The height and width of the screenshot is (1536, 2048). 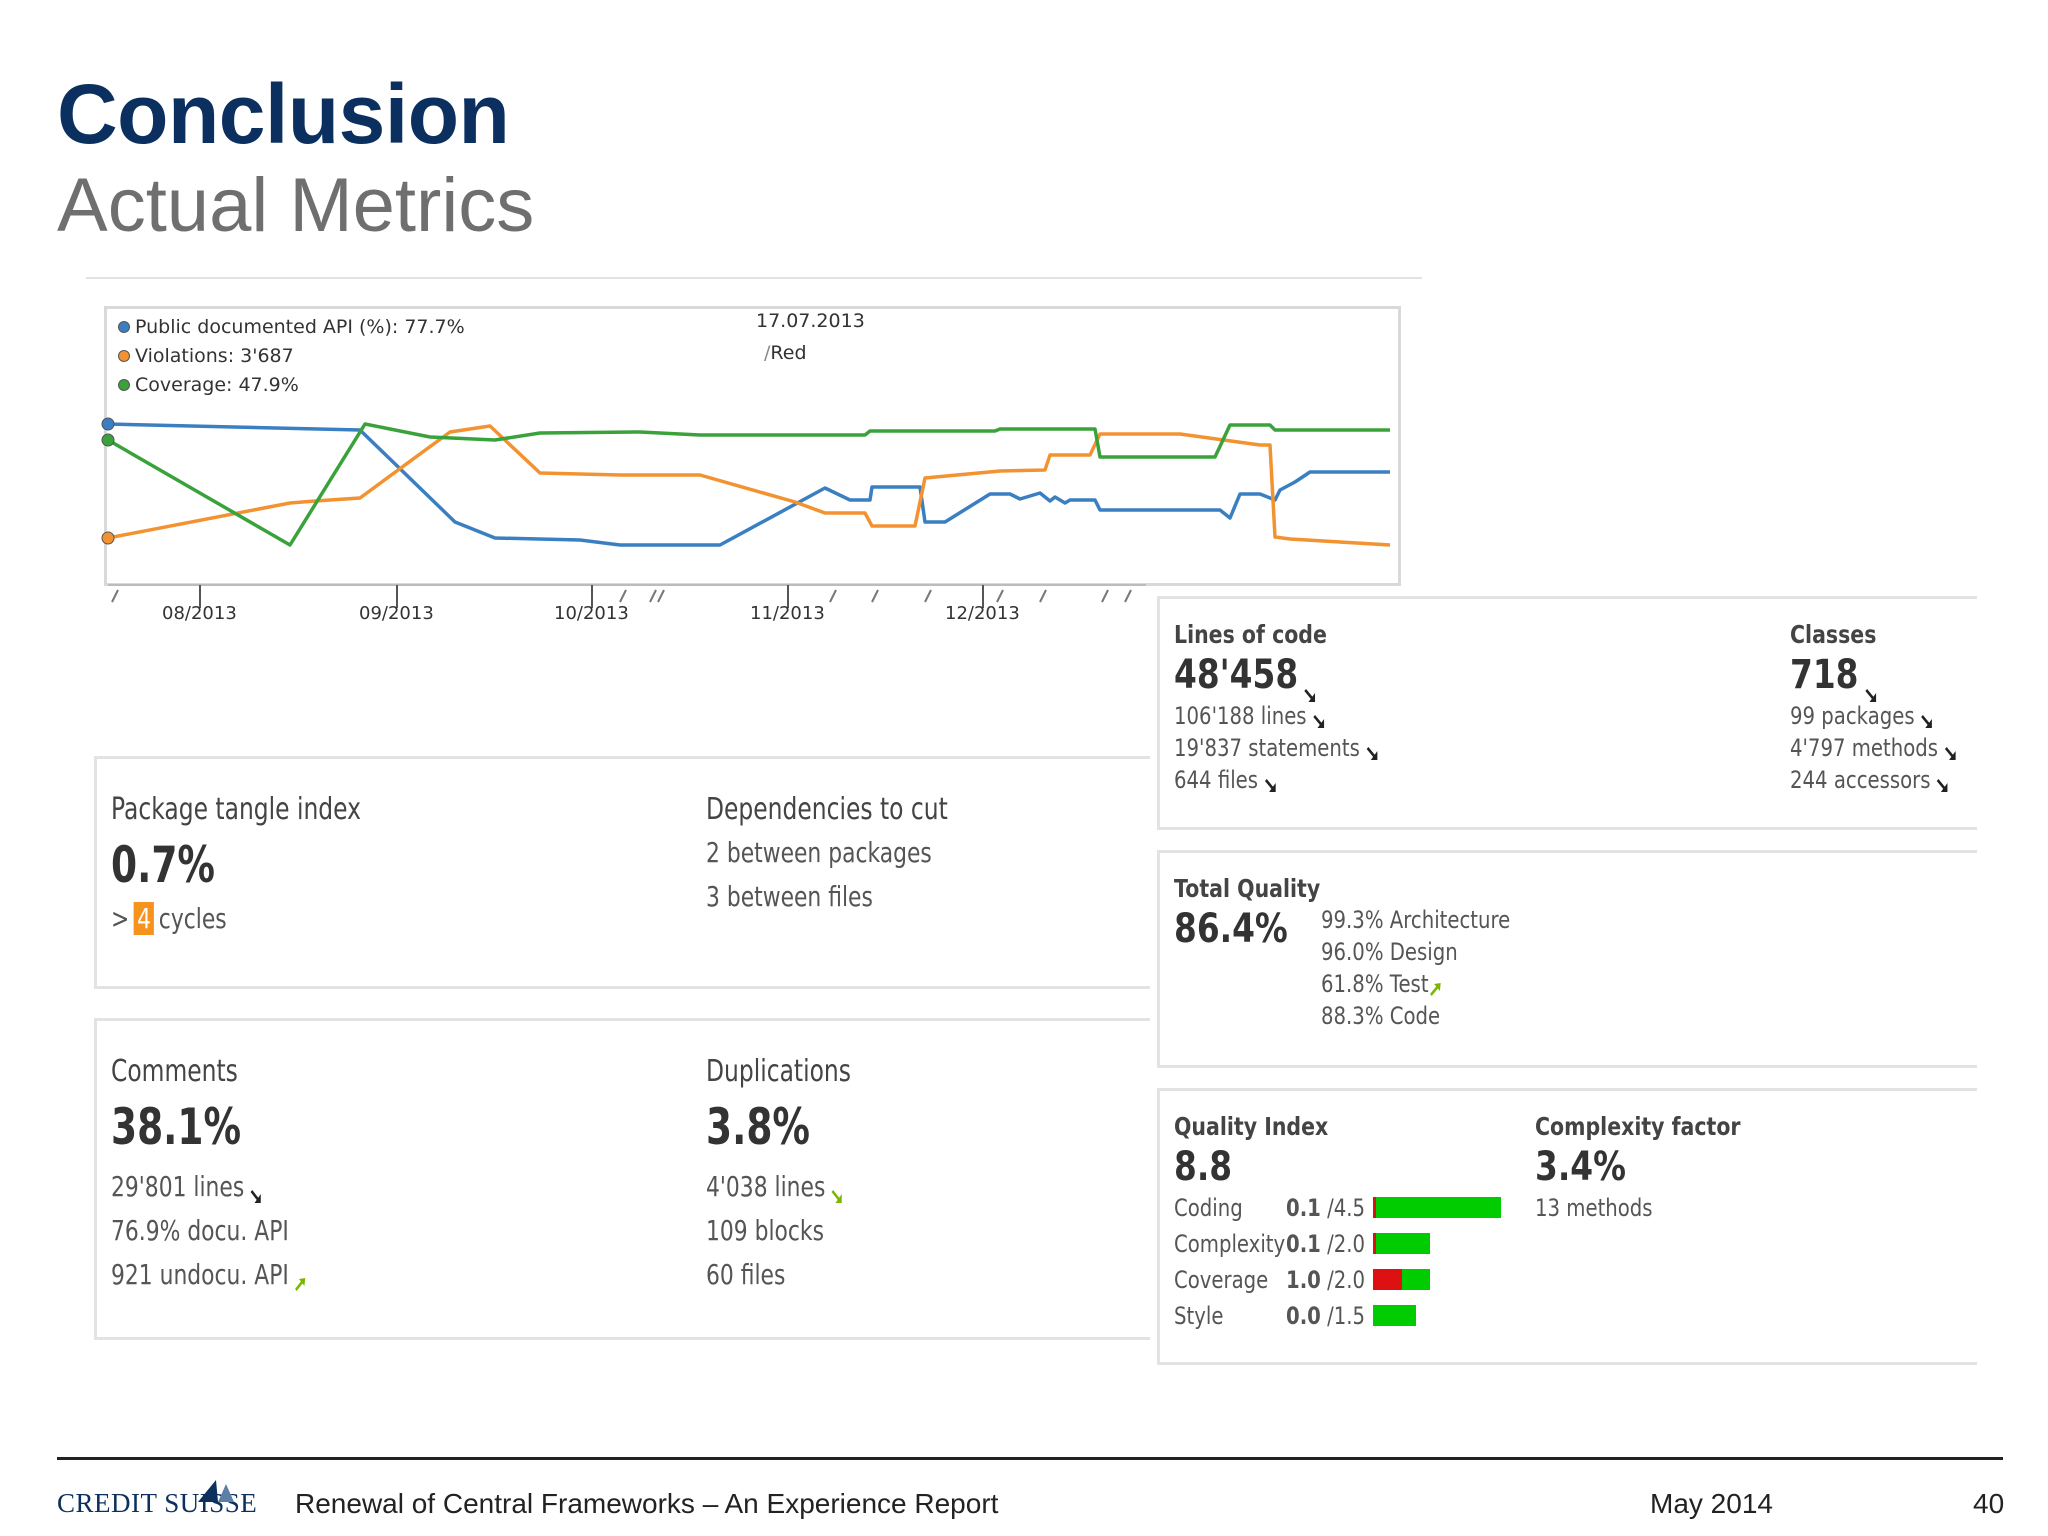 What do you see at coordinates (754, 278) in the screenshot?
I see `title-divider` at bounding box center [754, 278].